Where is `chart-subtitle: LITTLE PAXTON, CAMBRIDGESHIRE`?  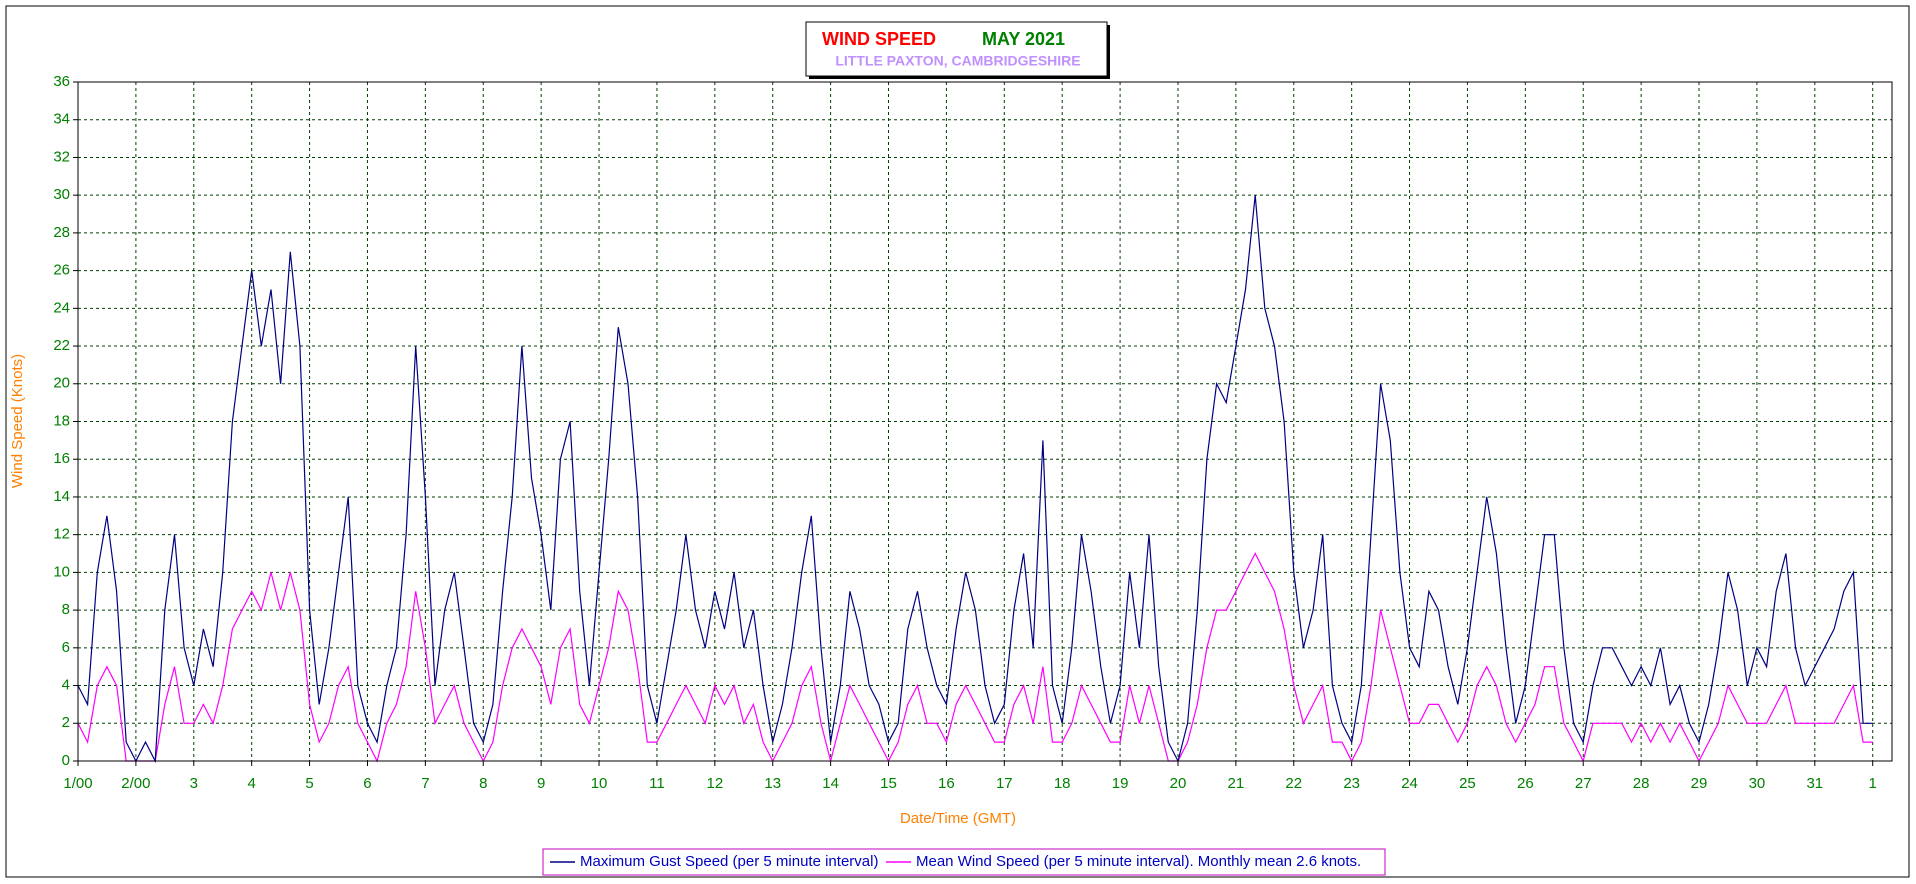 chart-subtitle: LITTLE PAXTON, CAMBRIDGESHIRE is located at coordinates (957, 61).